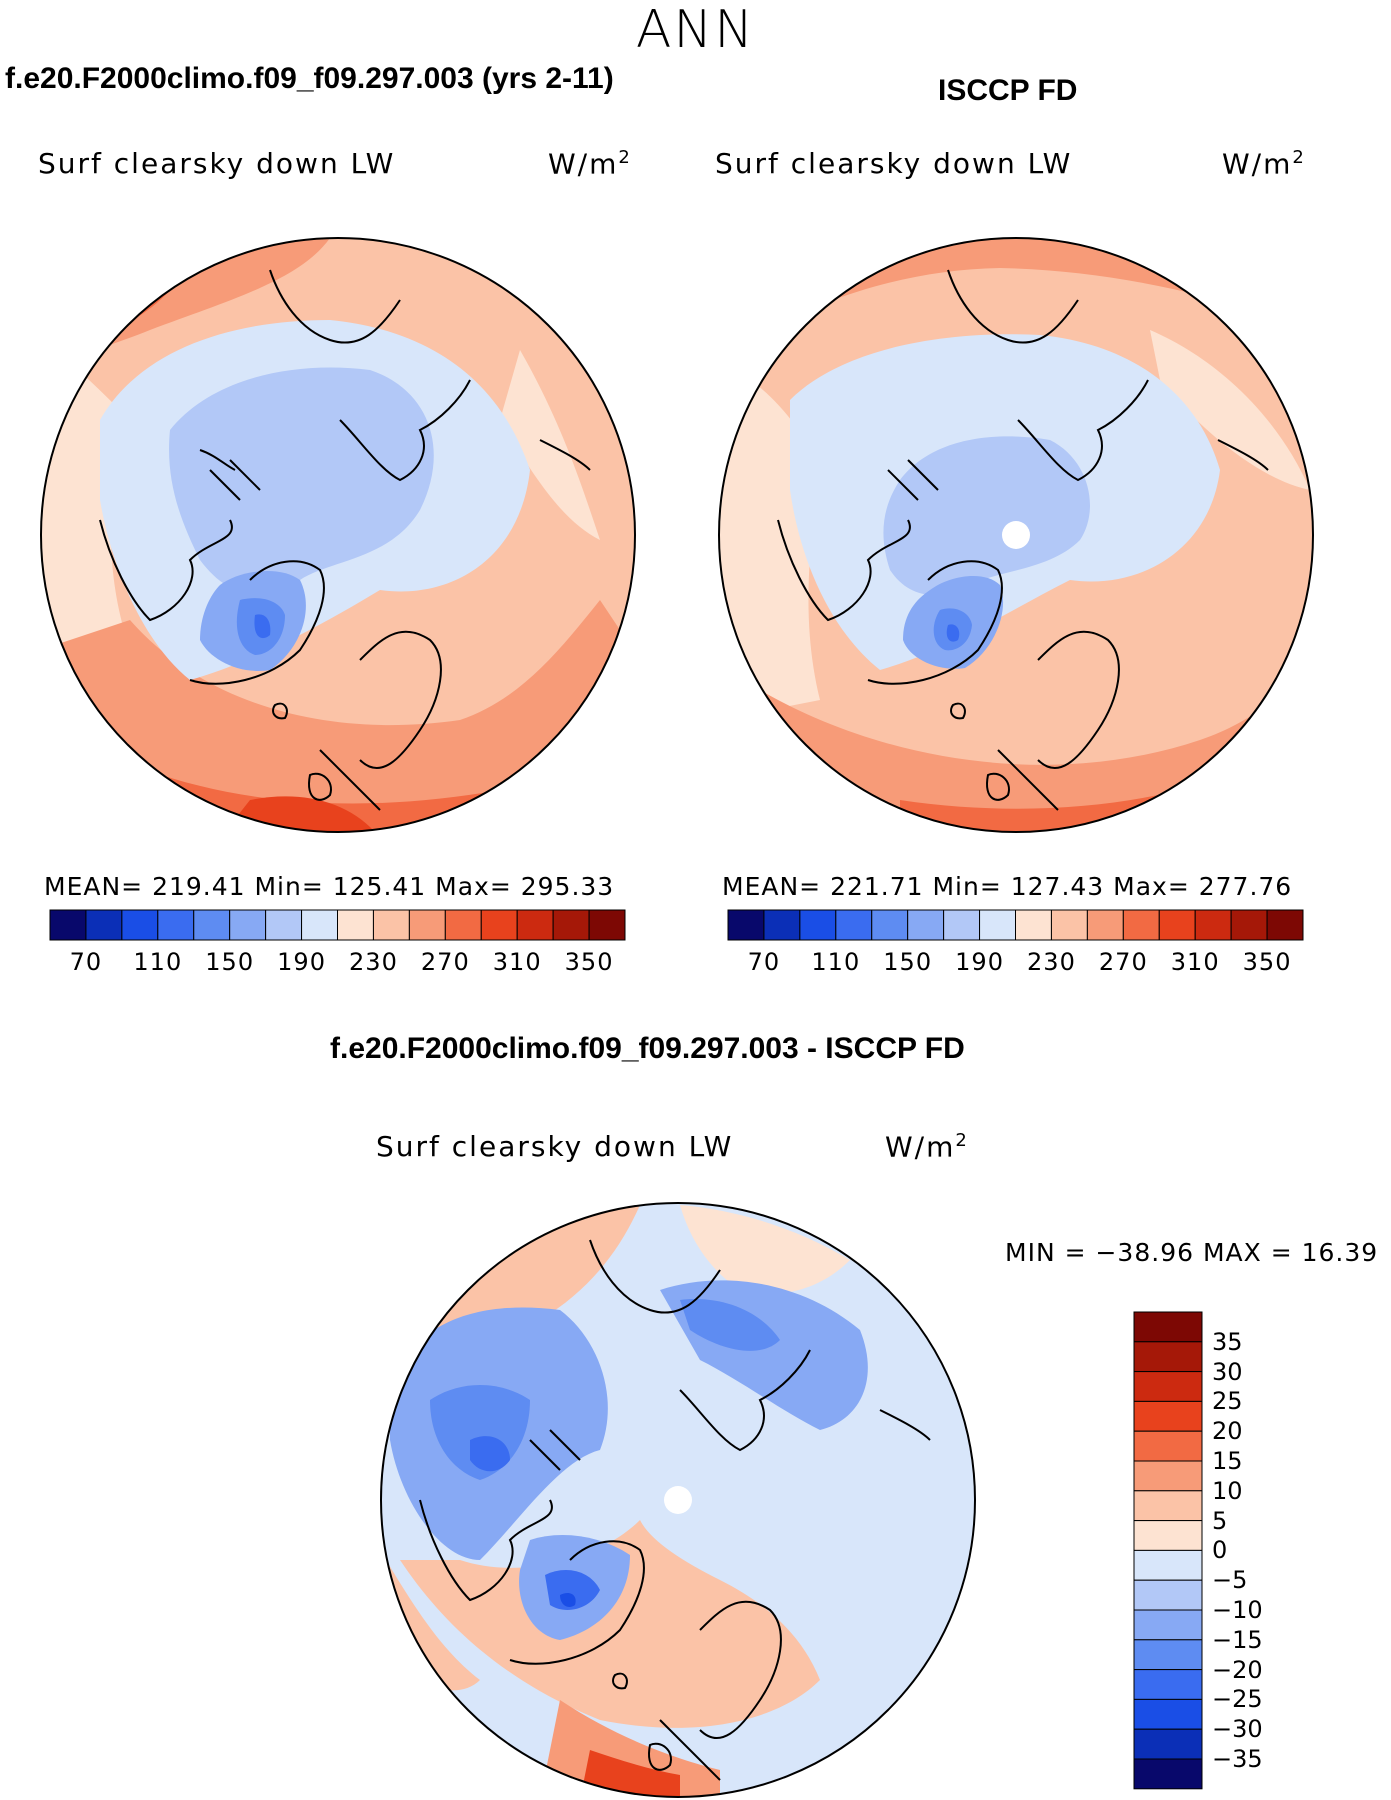 The height and width of the screenshot is (1800, 1391). What do you see at coordinates (1192, 1252) in the screenshot?
I see `diff-stats: MIN = −38.96 MAX = 16.39` at bounding box center [1192, 1252].